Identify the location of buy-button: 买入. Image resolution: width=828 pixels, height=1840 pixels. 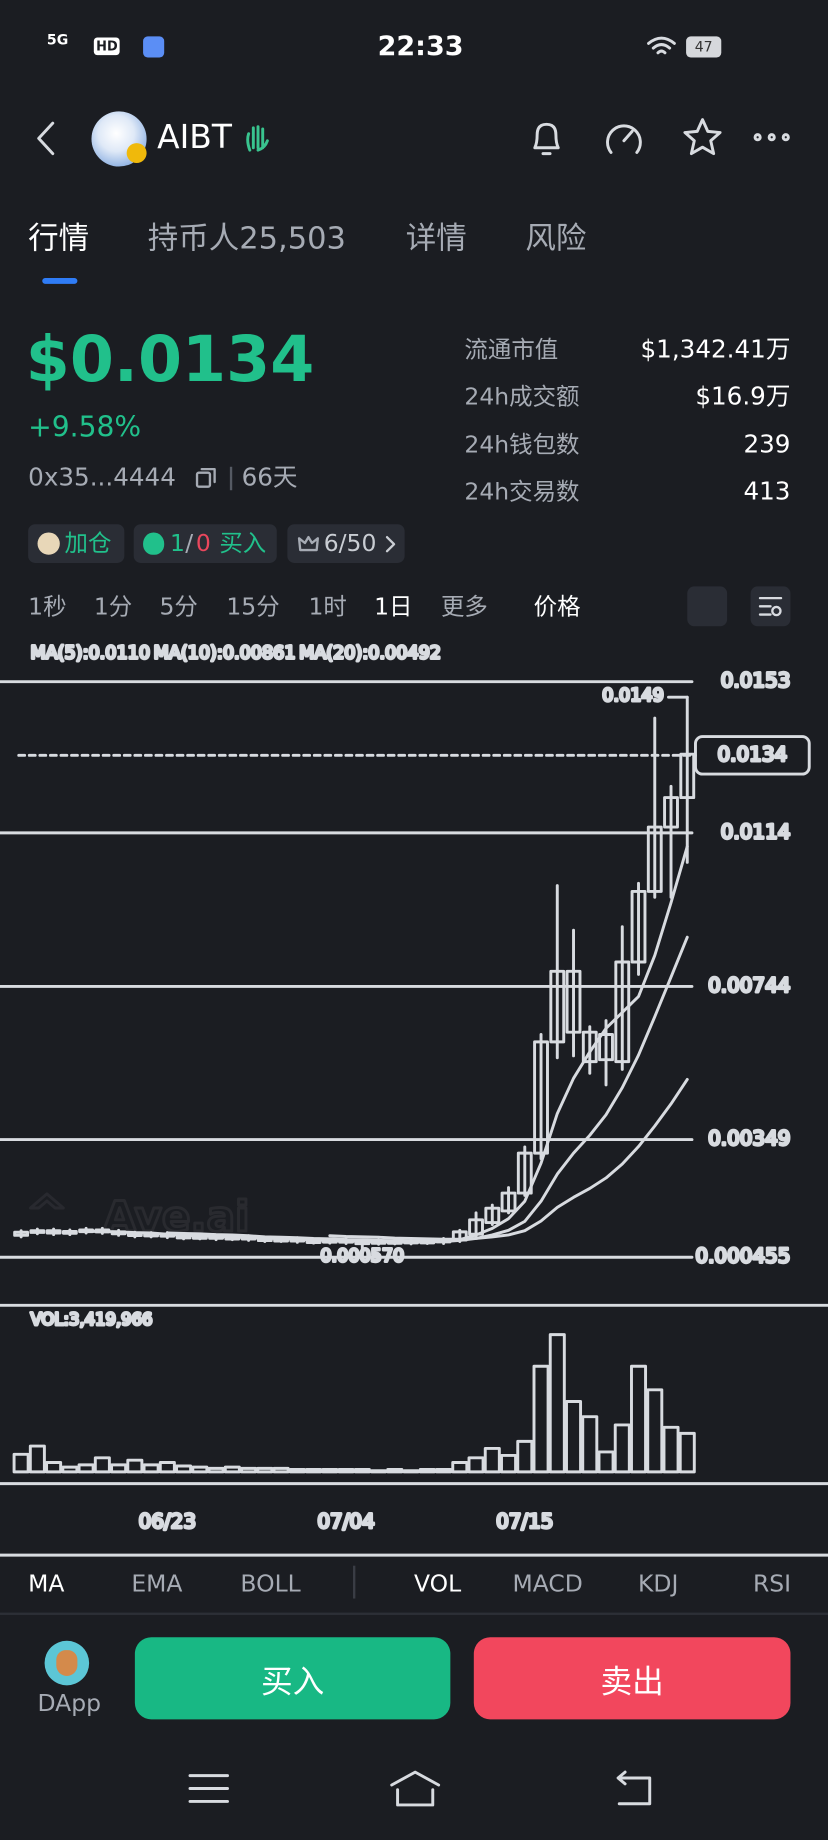
(292, 1678).